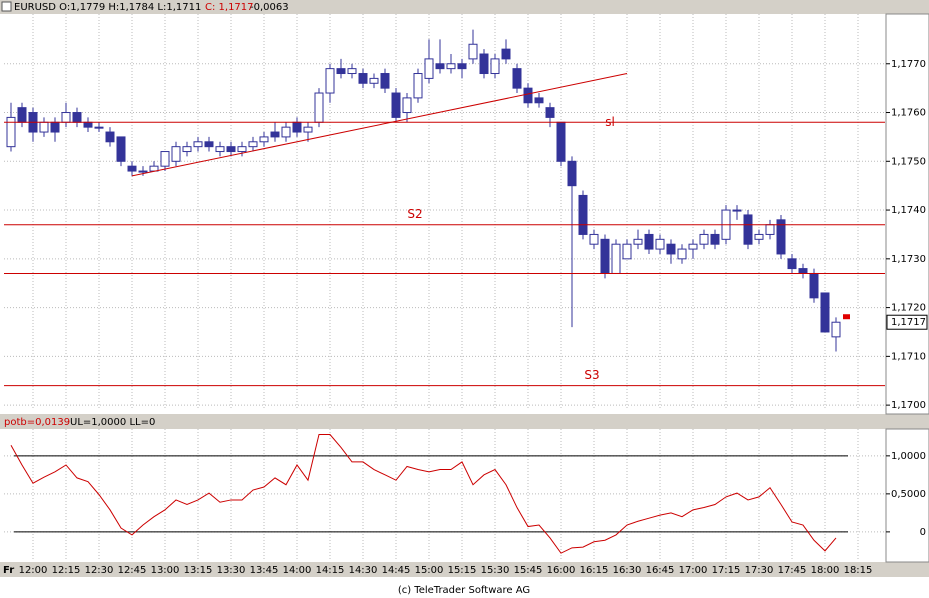  I want to click on level-label: S2, so click(414, 214).